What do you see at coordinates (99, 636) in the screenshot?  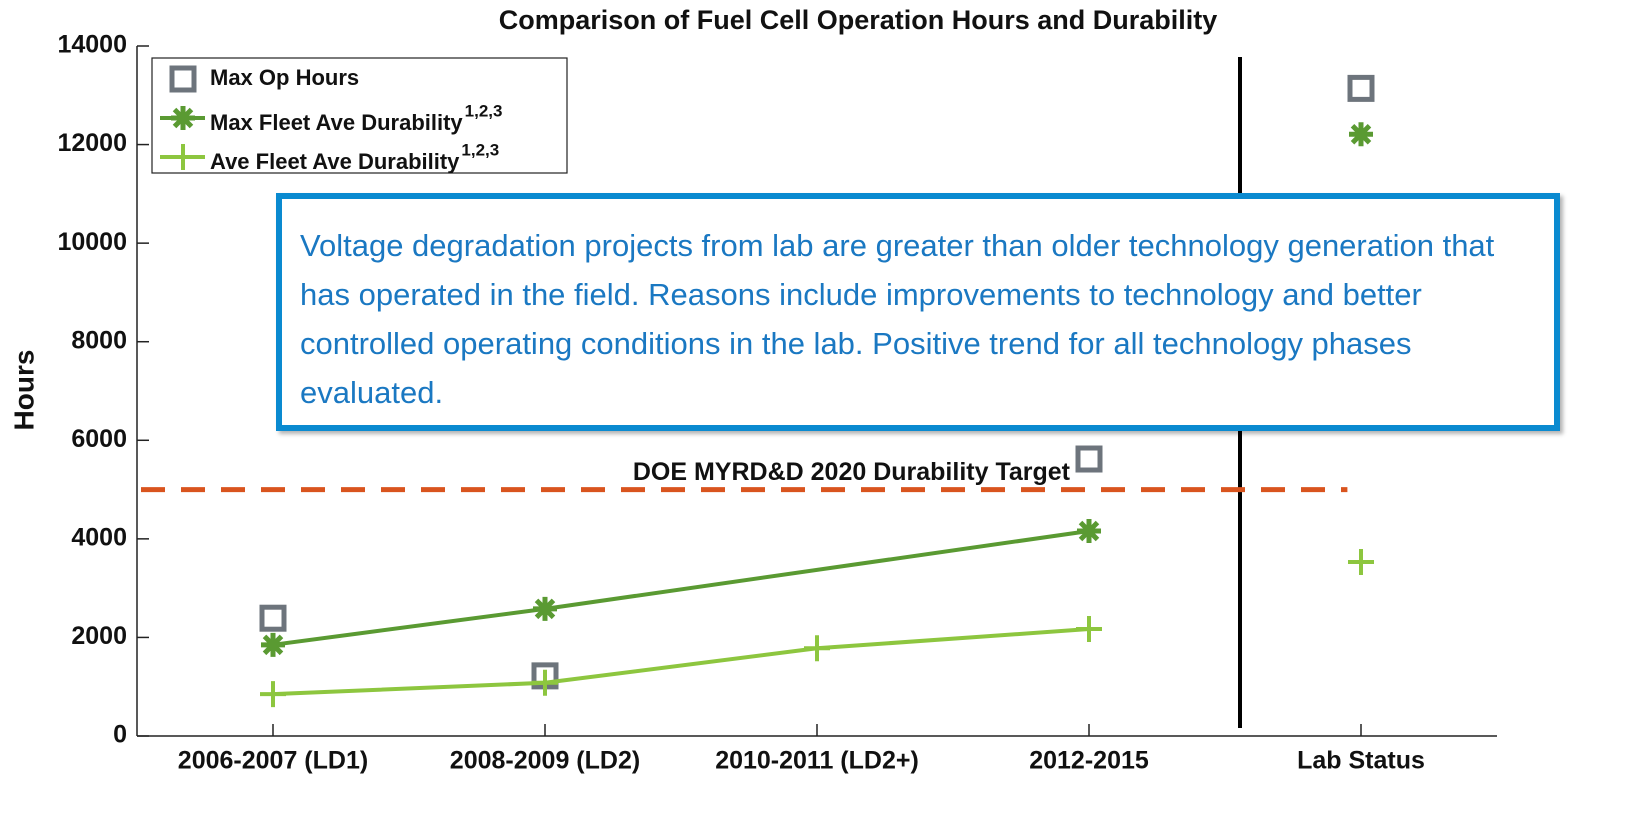 I see `y-tick-label: 2000` at bounding box center [99, 636].